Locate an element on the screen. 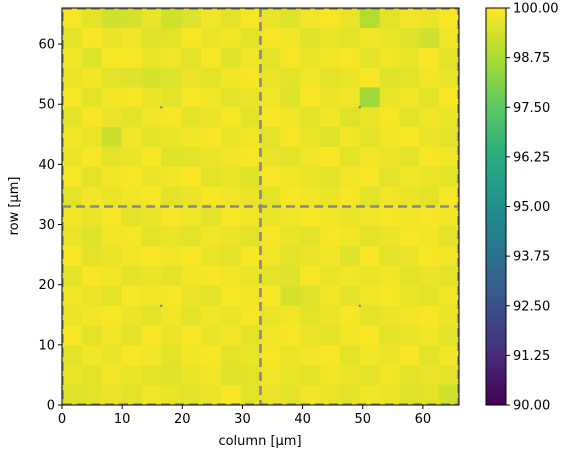 The height and width of the screenshot is (463, 580). colorbar-tick-label: 92.50 is located at coordinates (531, 306).